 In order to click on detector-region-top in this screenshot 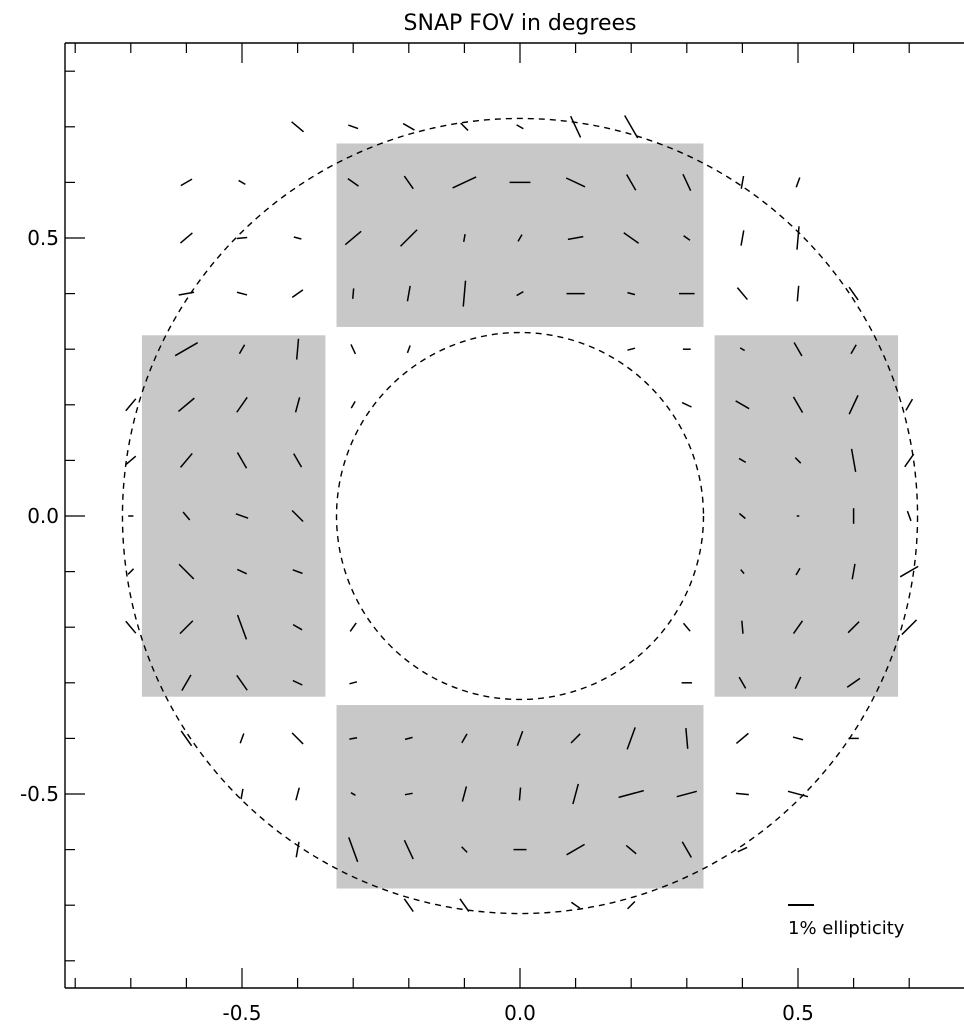, I will do `click(520, 234)`.